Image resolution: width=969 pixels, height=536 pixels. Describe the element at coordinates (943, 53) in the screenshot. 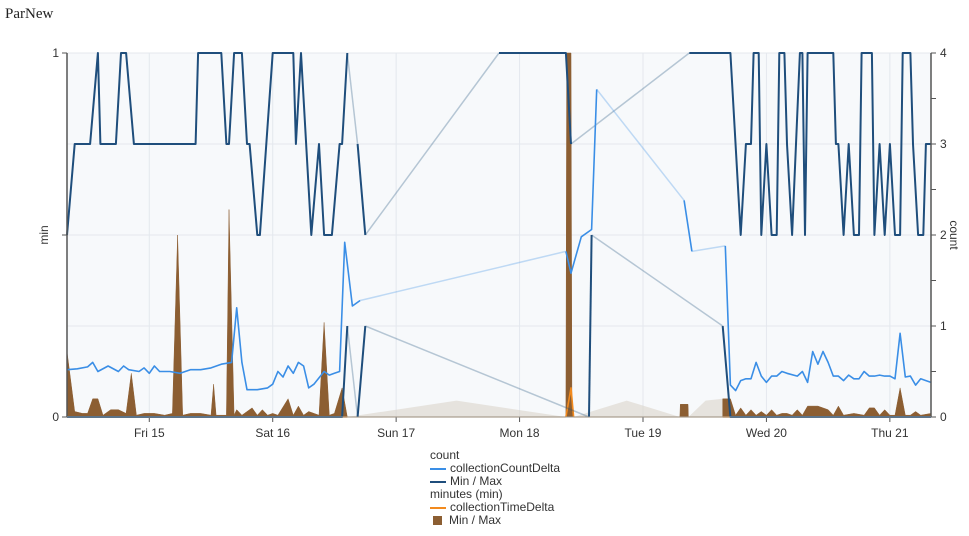

I see `y-right-tick-label: 4` at that location.